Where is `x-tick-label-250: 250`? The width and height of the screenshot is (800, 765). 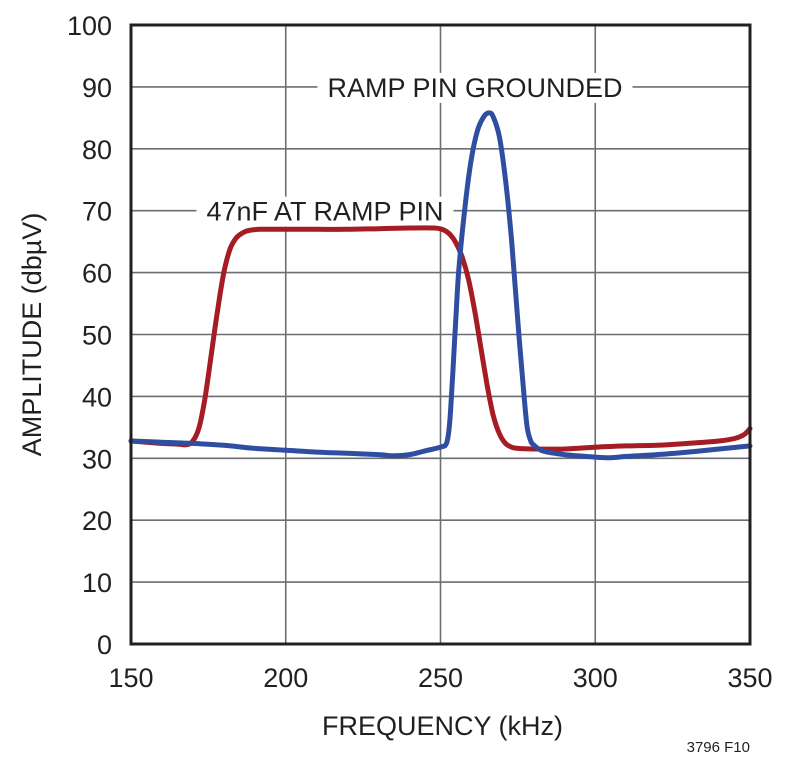 x-tick-label-250: 250 is located at coordinates (440, 678).